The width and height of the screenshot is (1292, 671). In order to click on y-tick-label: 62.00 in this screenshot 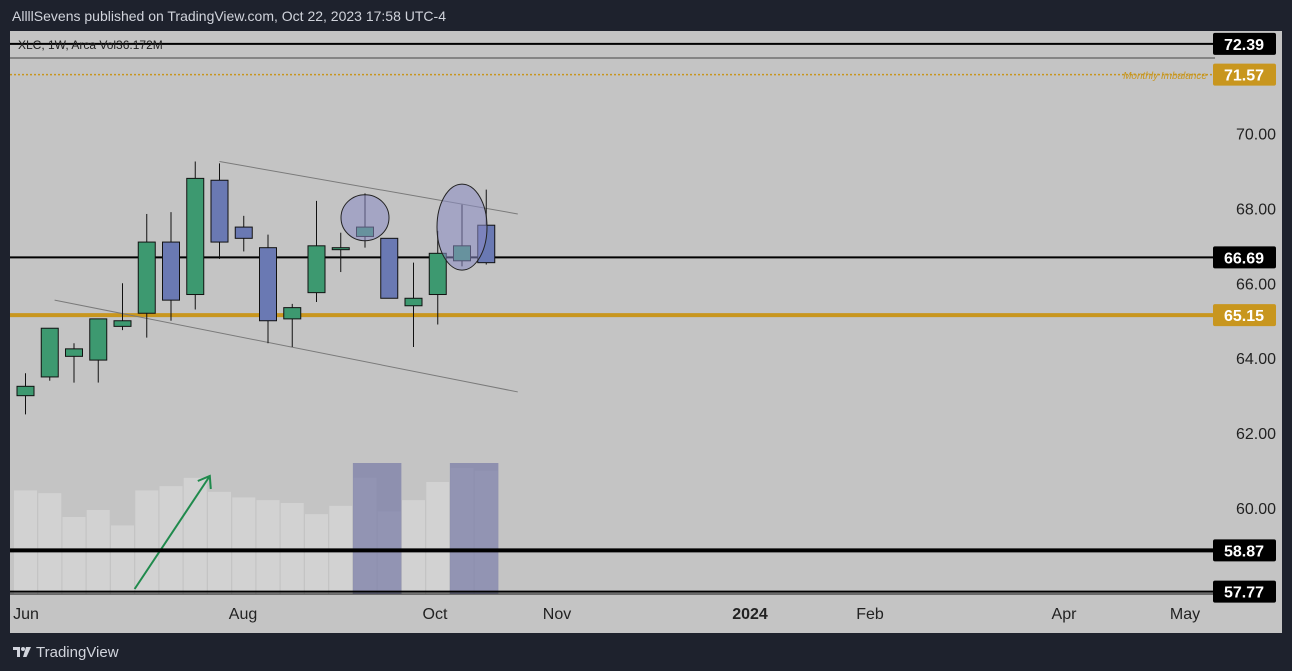, I will do `click(1256, 434)`.